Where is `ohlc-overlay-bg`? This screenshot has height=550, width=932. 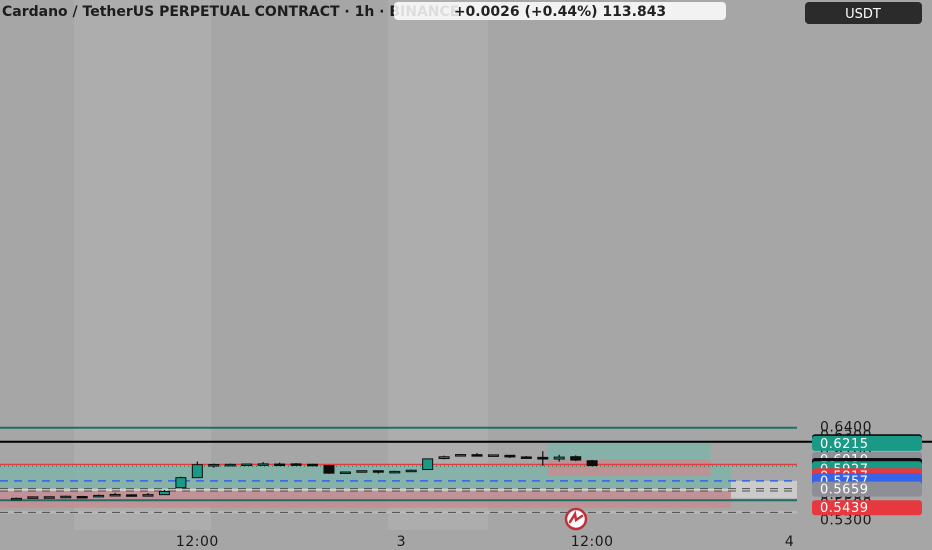 ohlc-overlay-bg is located at coordinates (560, 11).